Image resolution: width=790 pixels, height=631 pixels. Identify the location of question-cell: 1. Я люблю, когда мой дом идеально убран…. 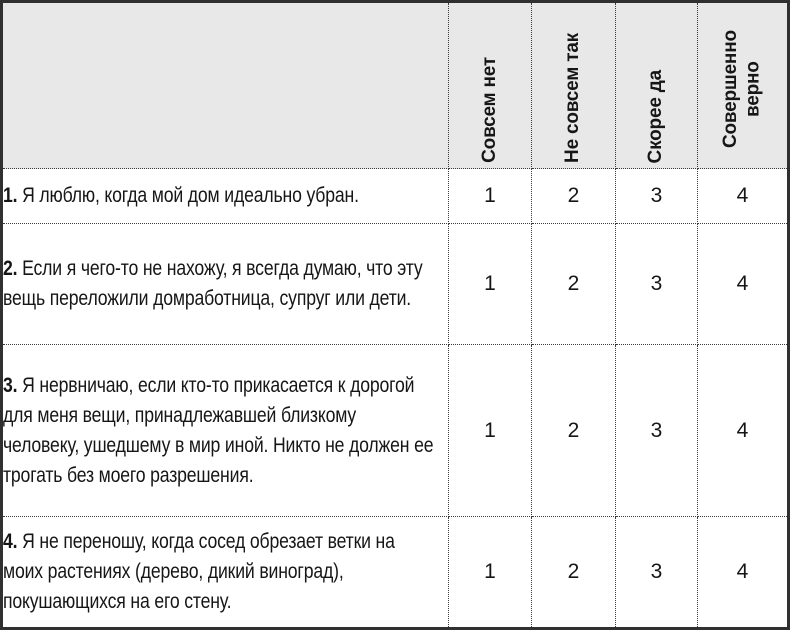
(225, 196).